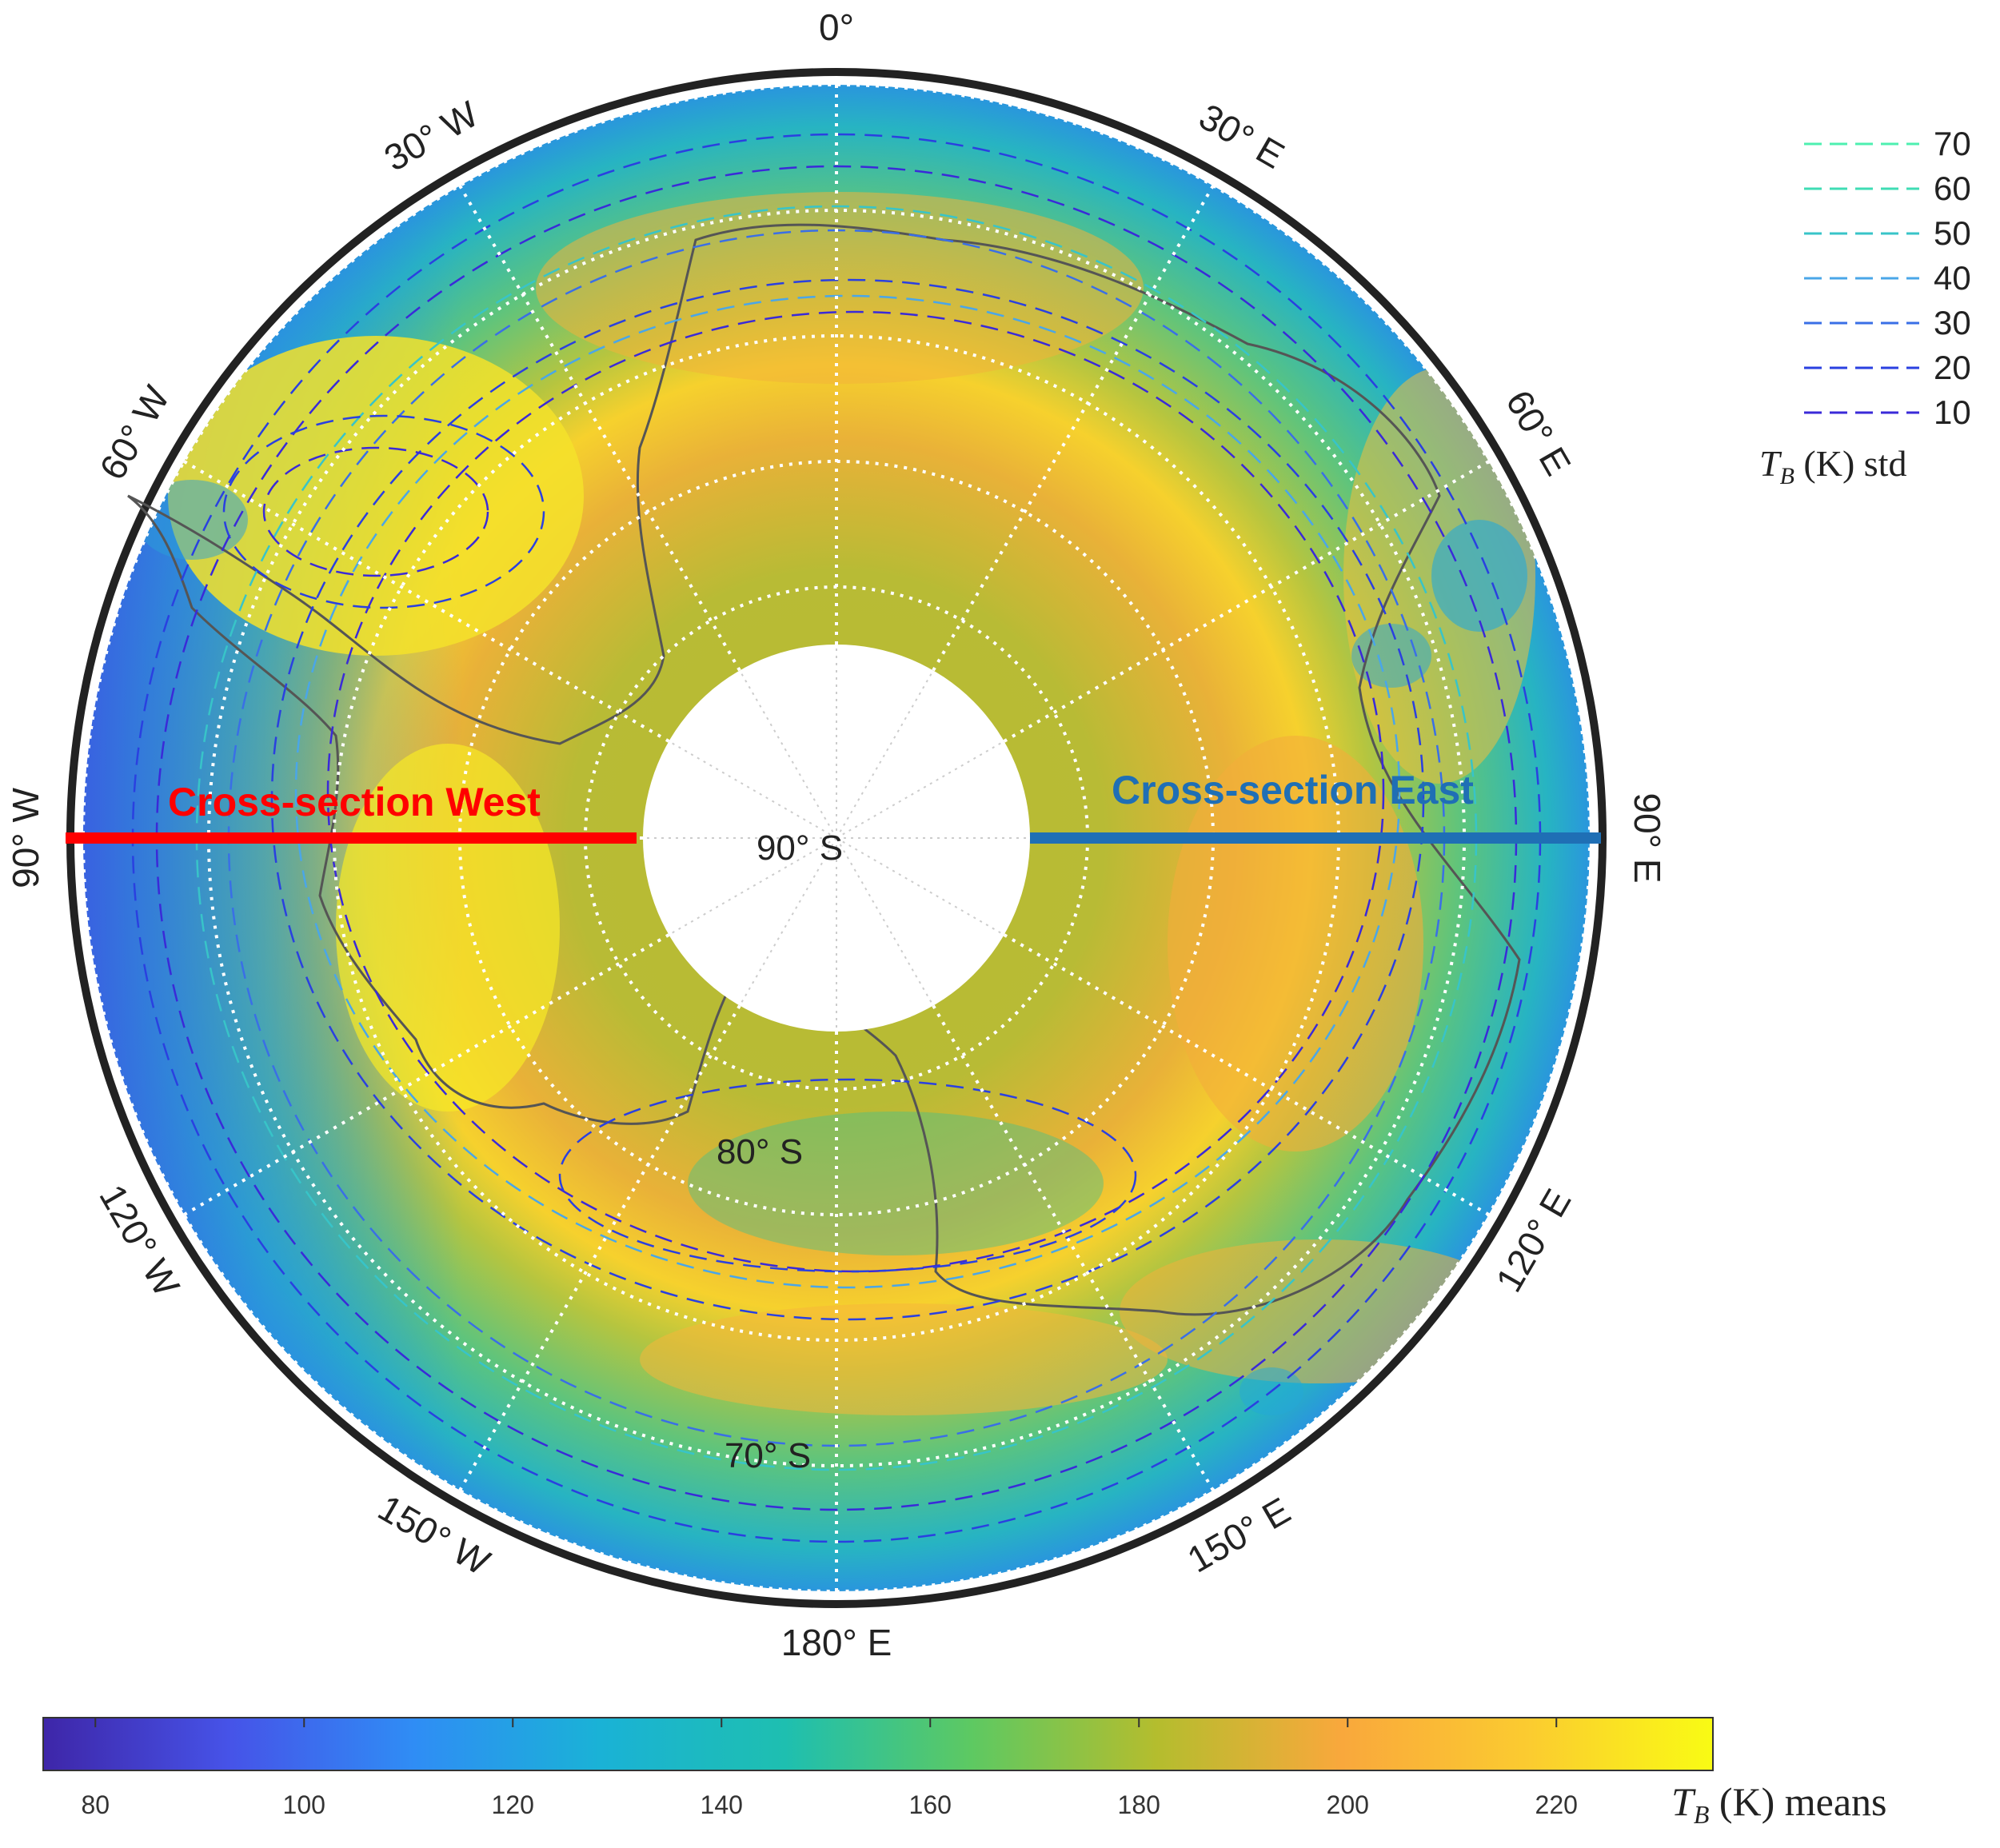 This screenshot has width=2000, height=1848. Describe the element at coordinates (139, 1241) in the screenshot. I see `lon-label-8: 120° W` at that location.